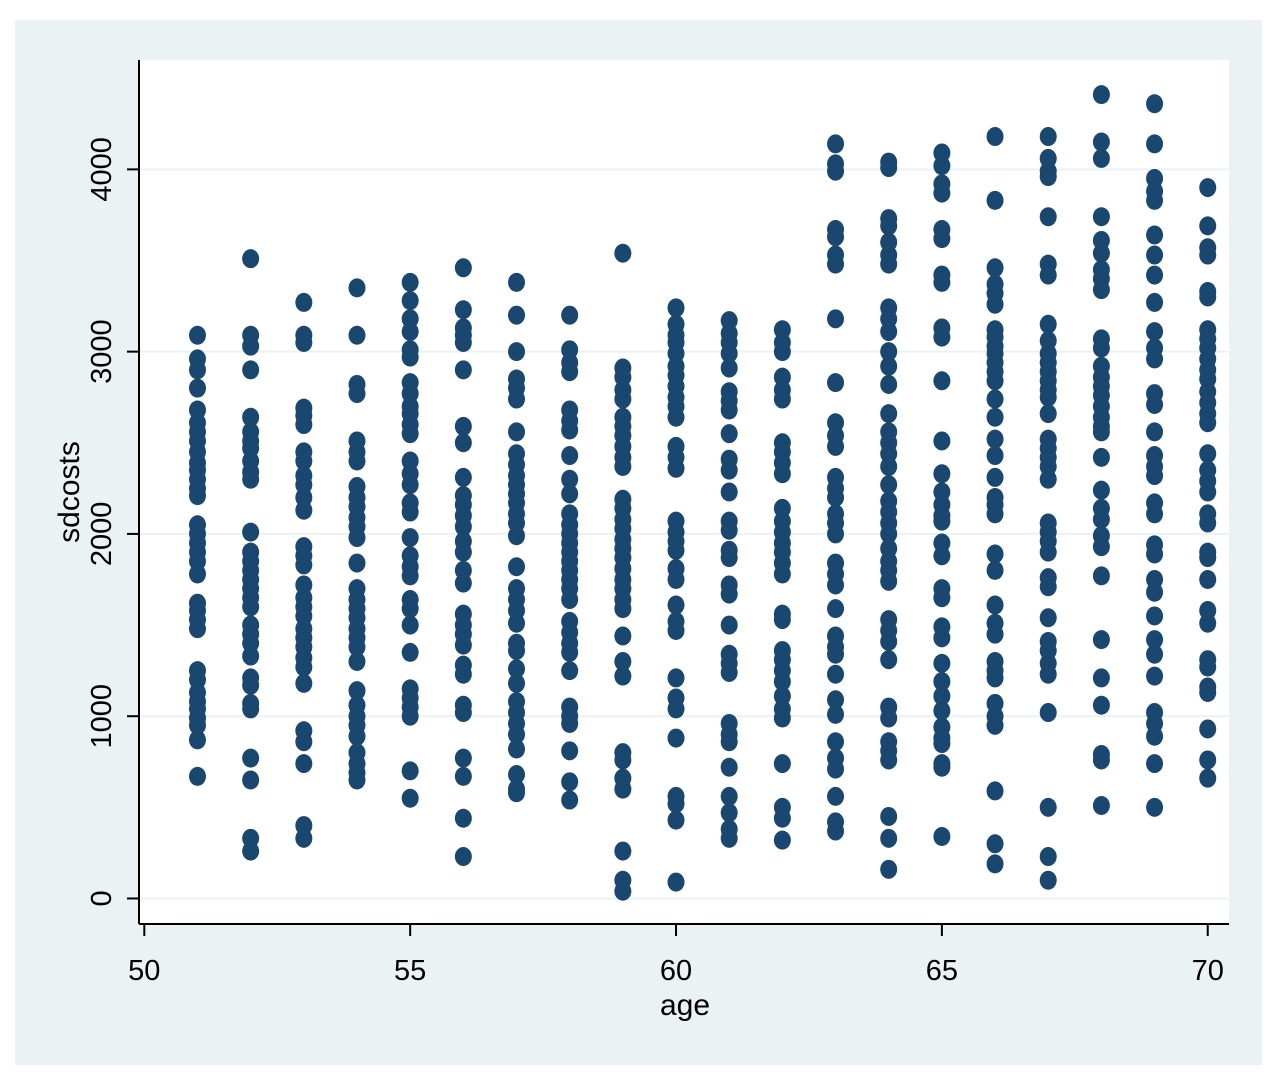 The image size is (1277, 1083). What do you see at coordinates (102, 898) in the screenshot?
I see `y-tick-label: 0` at bounding box center [102, 898].